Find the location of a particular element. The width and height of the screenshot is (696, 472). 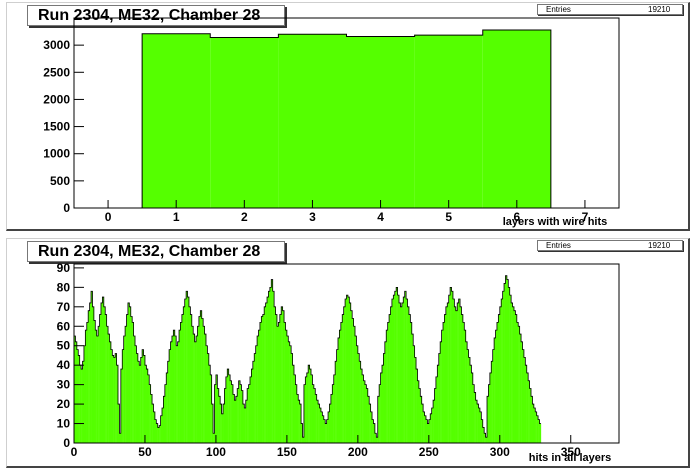

x-tick-label: 350 is located at coordinates (571, 452).